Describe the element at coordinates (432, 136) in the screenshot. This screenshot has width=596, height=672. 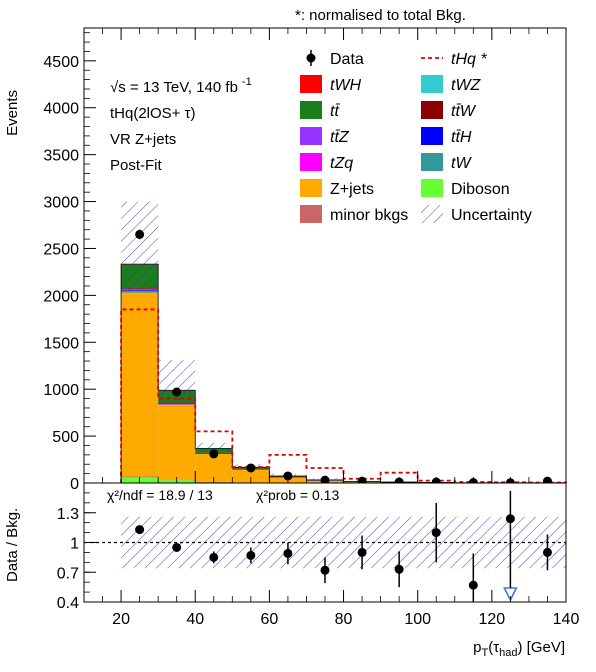
I see `legend-marker-tt-h` at that location.